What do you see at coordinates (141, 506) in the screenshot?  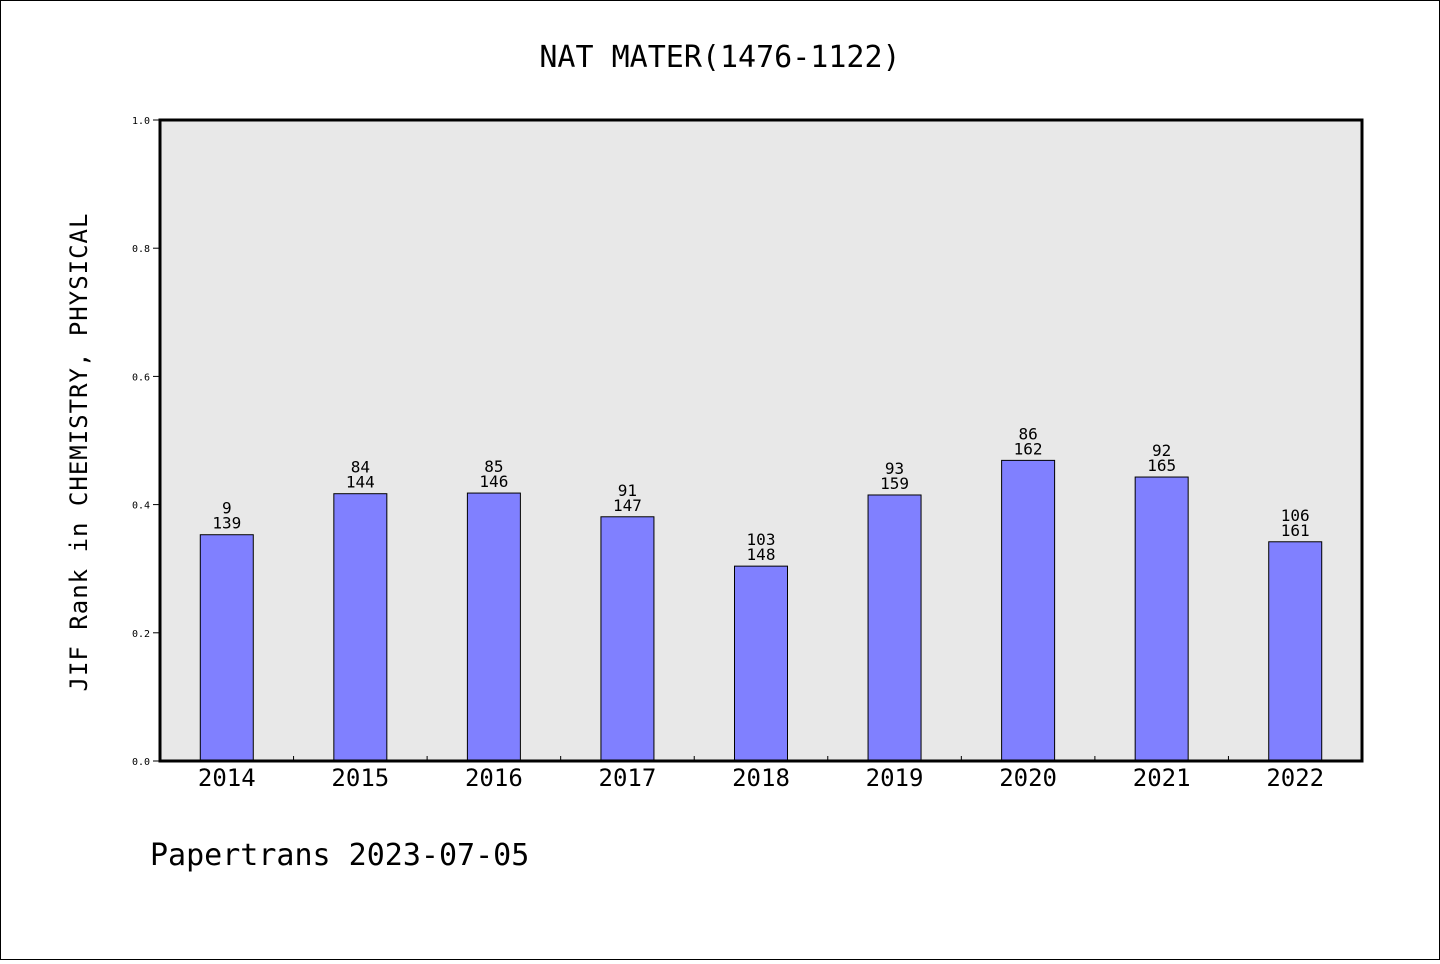 I see `y-tick-label-0.4: 0.4` at bounding box center [141, 506].